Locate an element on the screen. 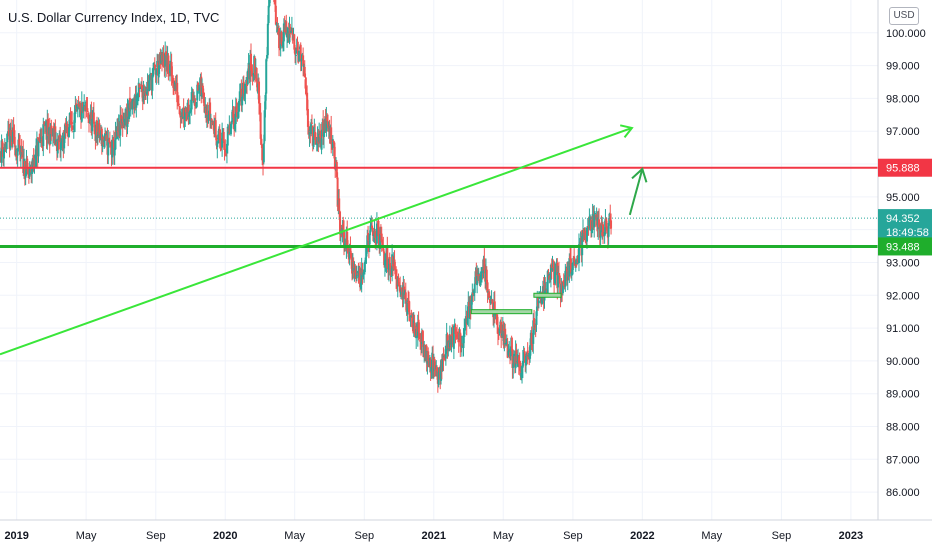  currency-badge: USD is located at coordinates (904, 16).